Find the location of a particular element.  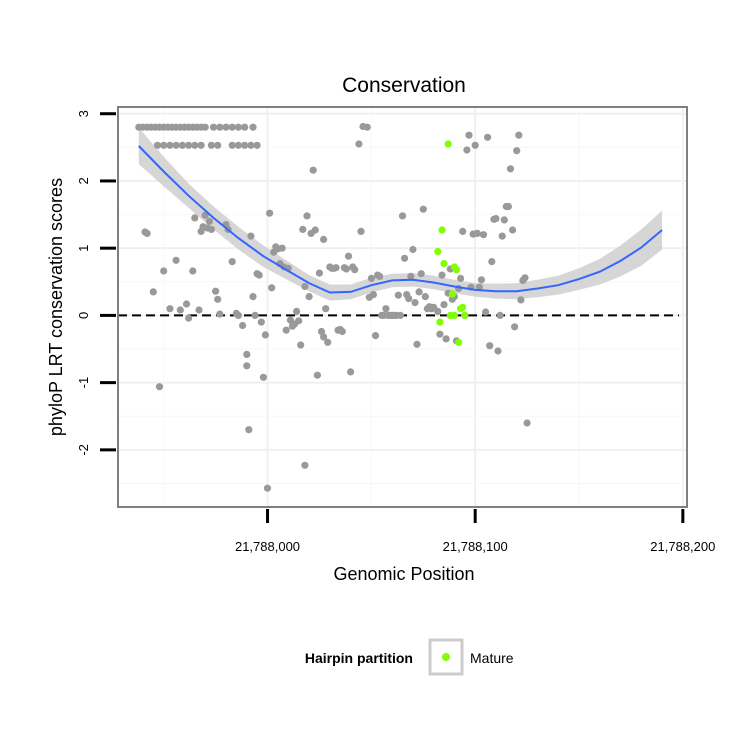

y-tick-label-5: 3 is located at coordinates (83, 113).